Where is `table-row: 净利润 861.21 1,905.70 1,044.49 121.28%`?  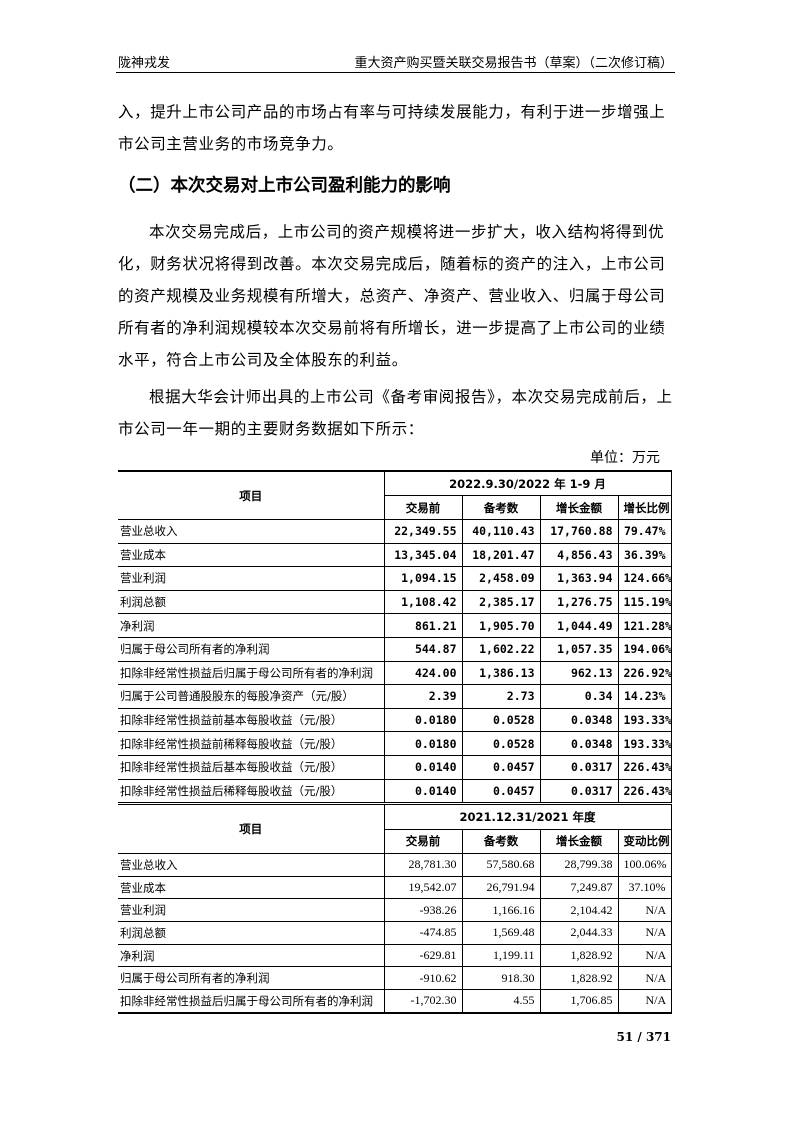 table-row: 净利润 861.21 1,905.70 1,044.49 121.28% is located at coordinates (395, 625).